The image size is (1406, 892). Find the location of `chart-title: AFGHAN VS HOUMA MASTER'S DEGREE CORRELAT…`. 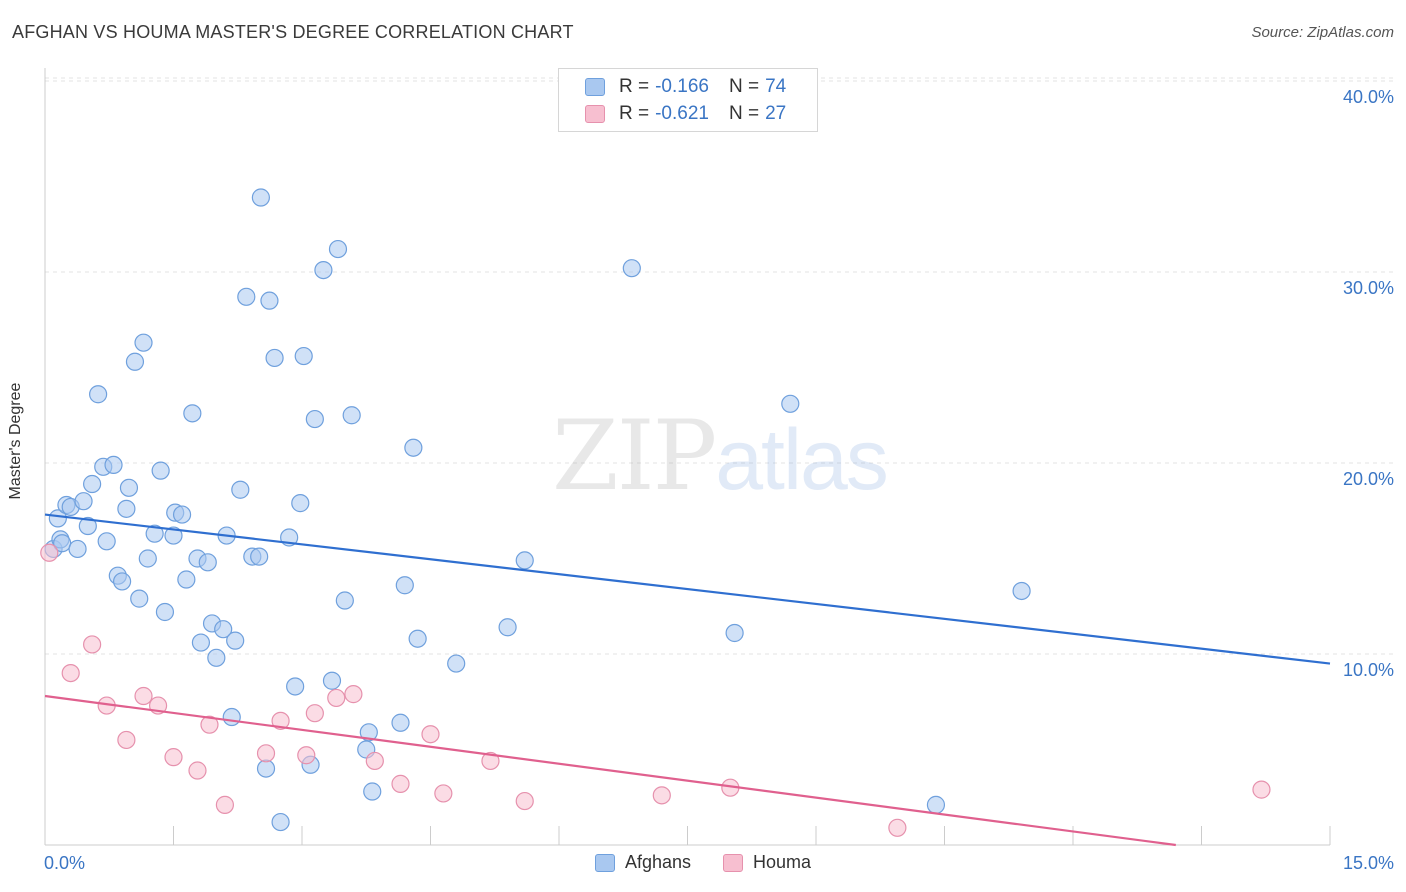

chart-title: AFGHAN VS HOUMA MASTER'S DEGREE CORRELAT… is located at coordinates (293, 32).